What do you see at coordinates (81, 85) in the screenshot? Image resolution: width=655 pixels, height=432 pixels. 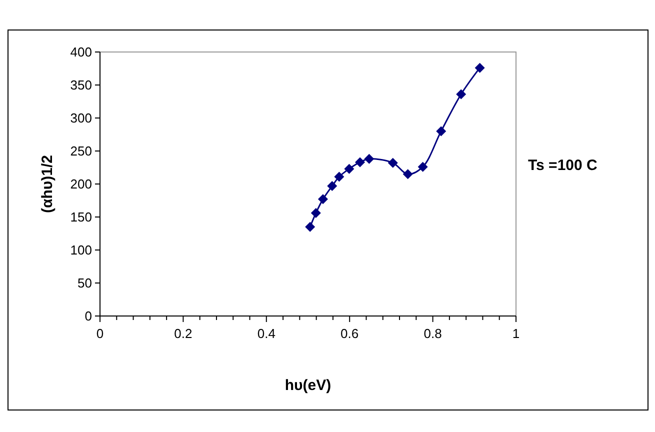 I see `y-tick-label: 350` at bounding box center [81, 85].